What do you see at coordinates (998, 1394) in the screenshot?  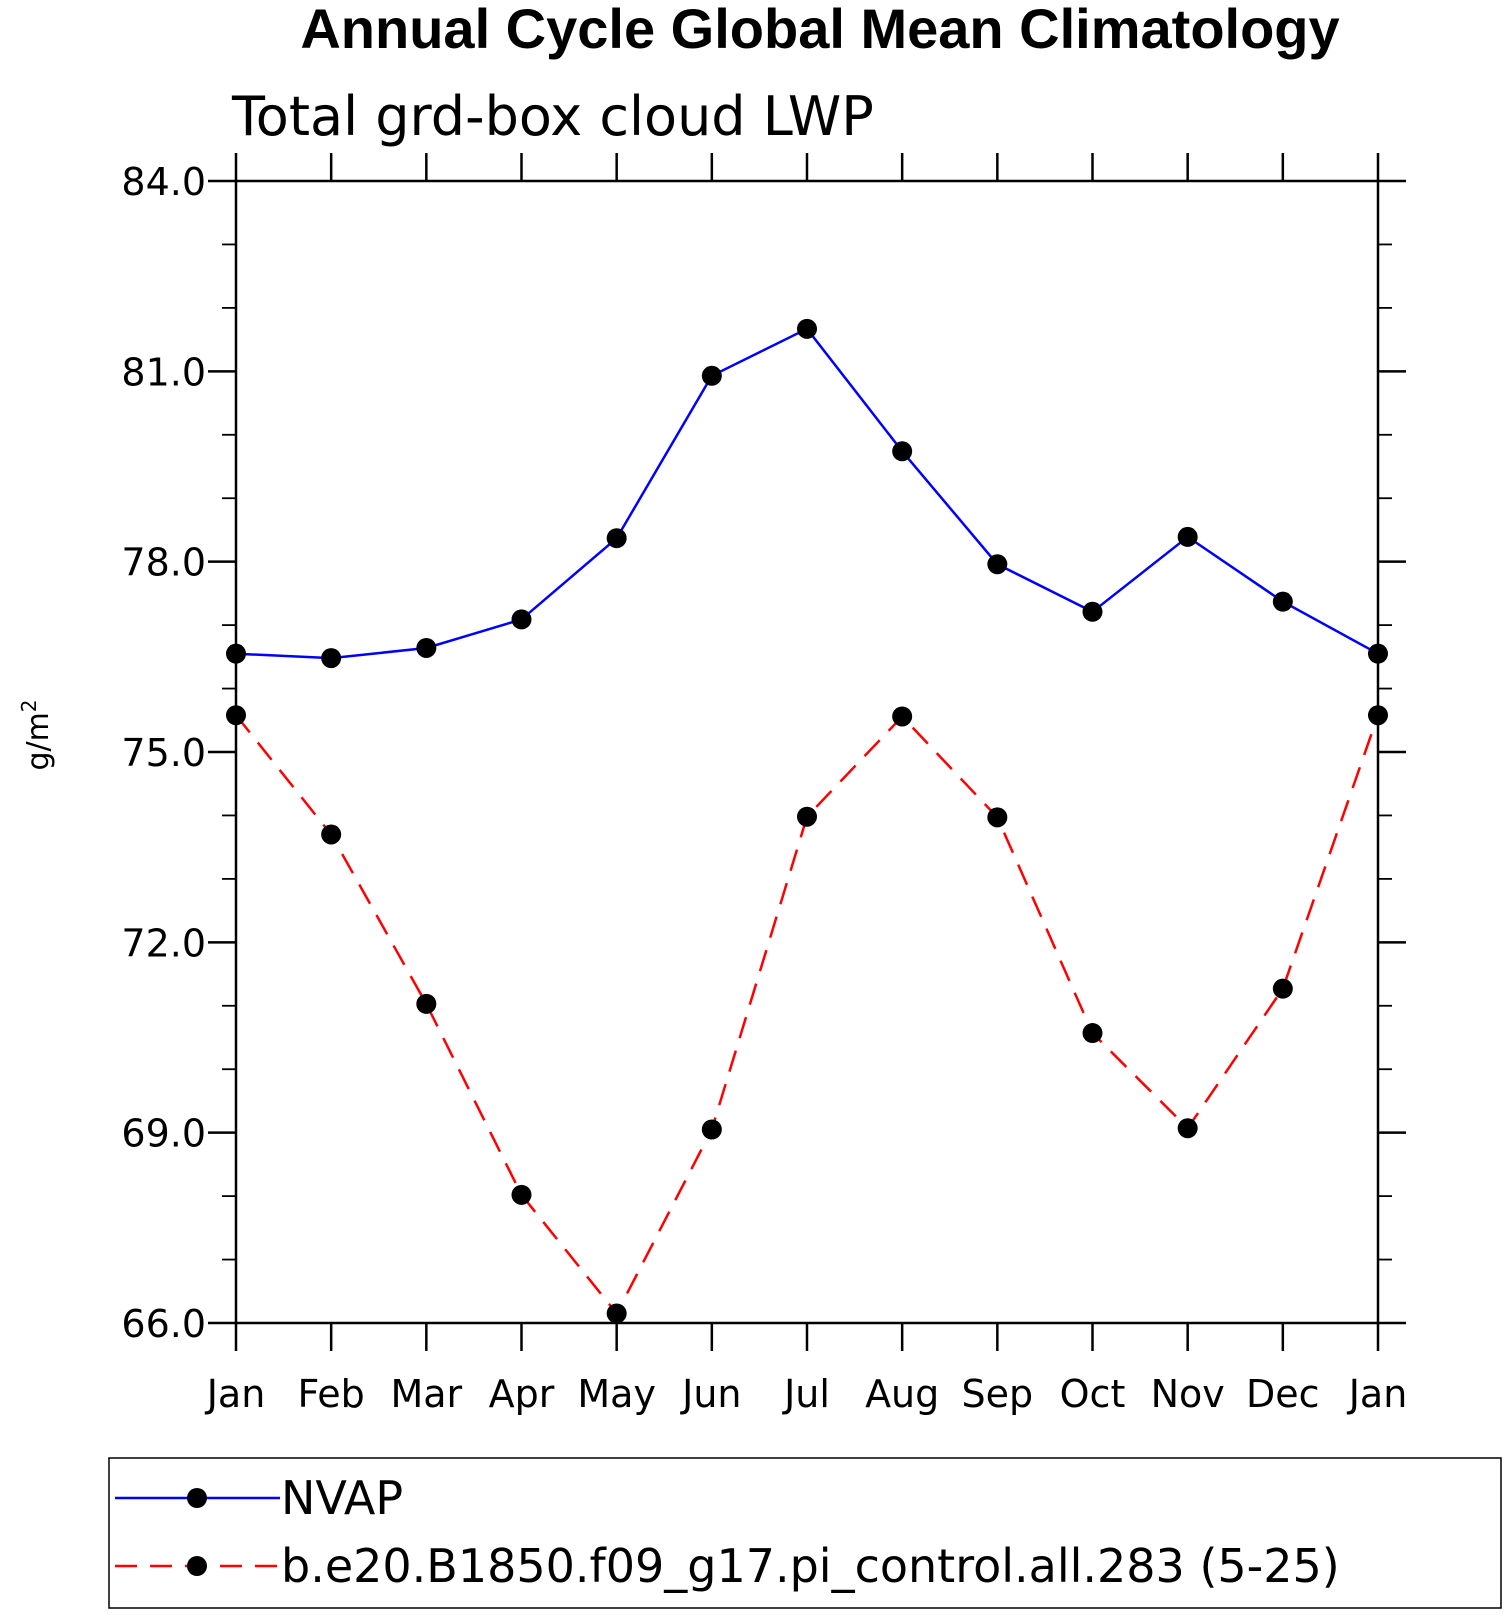 I see `x-tick-label-sep: Sep` at bounding box center [998, 1394].